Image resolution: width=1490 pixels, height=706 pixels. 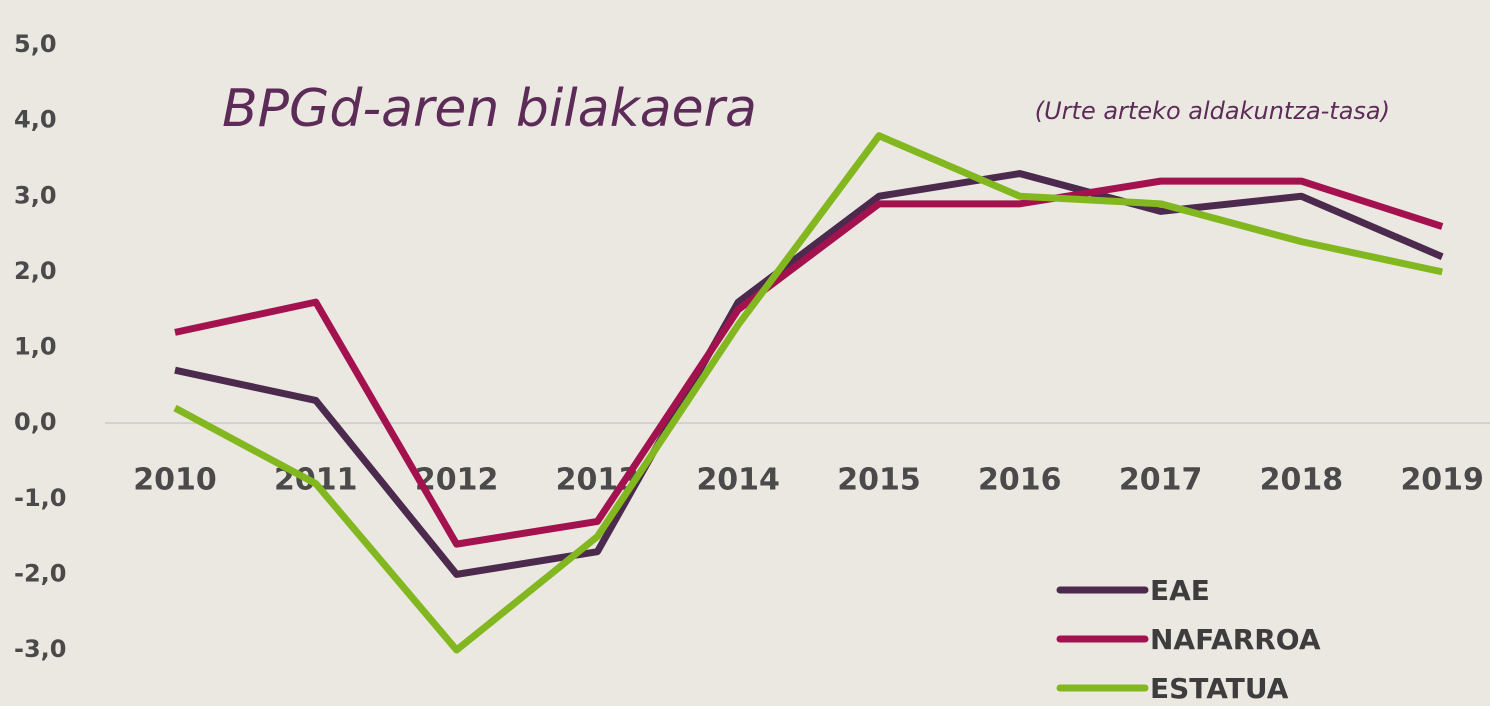 I want to click on y-tick-label: -1,0, so click(x=40, y=498).